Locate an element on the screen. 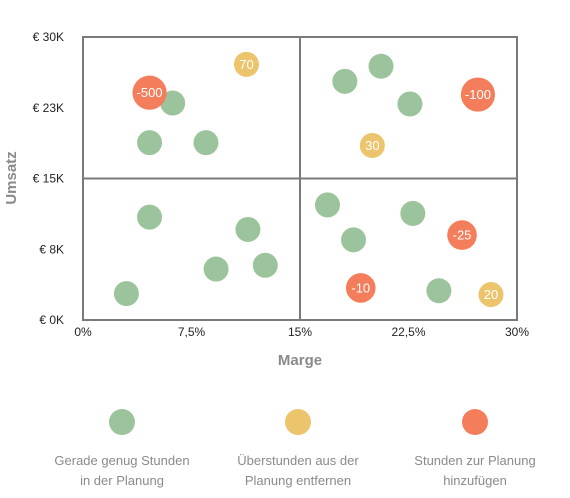 This screenshot has height=498, width=570. legend-item-green: Gerade genug Stunden in der Planung is located at coordinates (122, 450).